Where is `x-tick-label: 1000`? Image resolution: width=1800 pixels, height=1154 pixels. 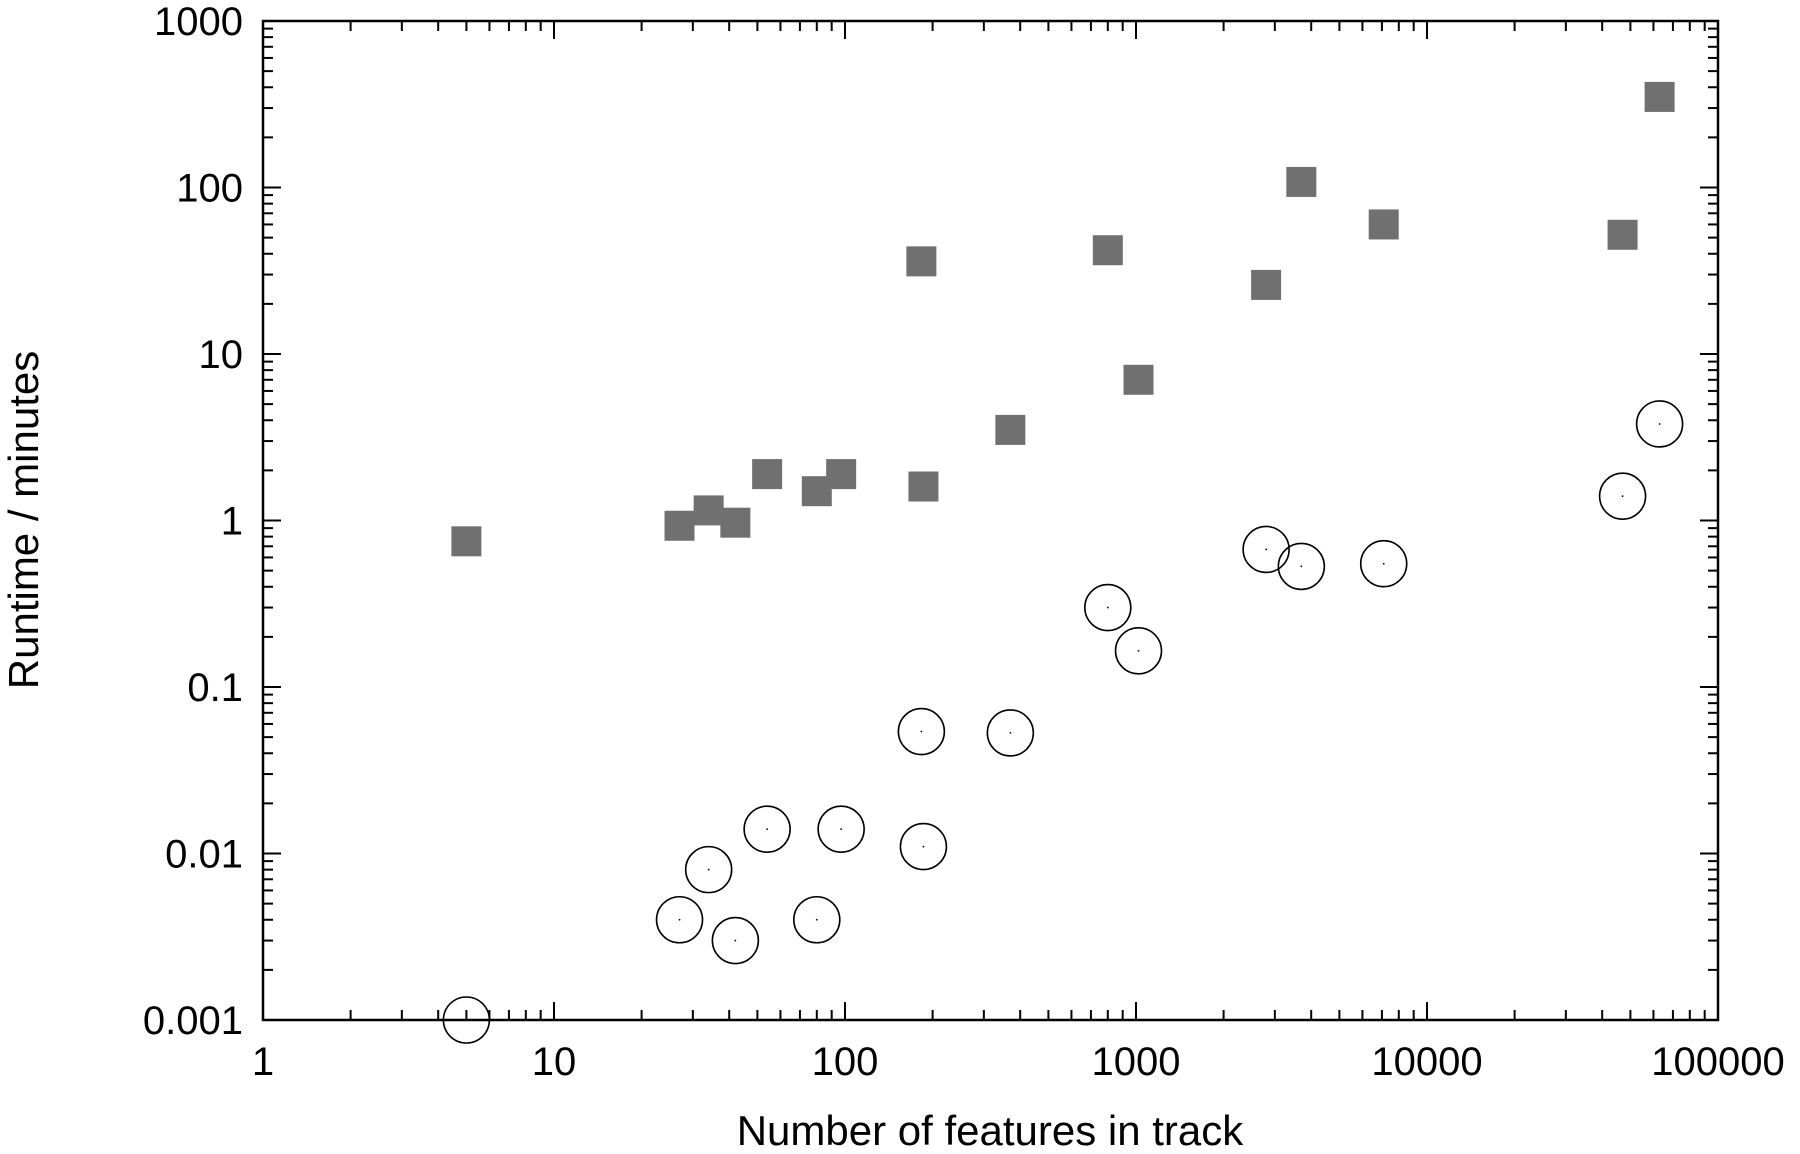
x-tick-label: 1000 is located at coordinates (1136, 1062).